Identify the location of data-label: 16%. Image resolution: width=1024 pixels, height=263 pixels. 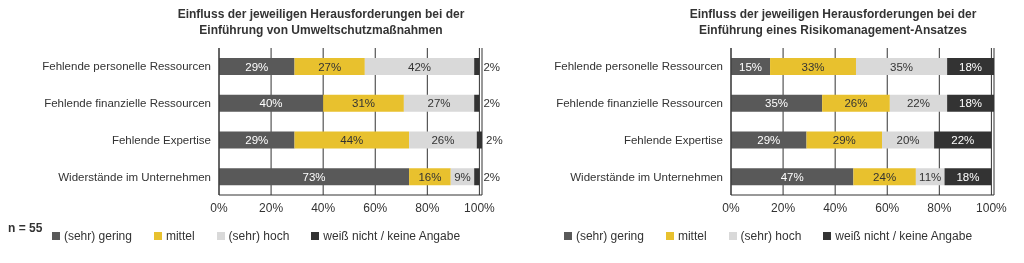
(430, 176).